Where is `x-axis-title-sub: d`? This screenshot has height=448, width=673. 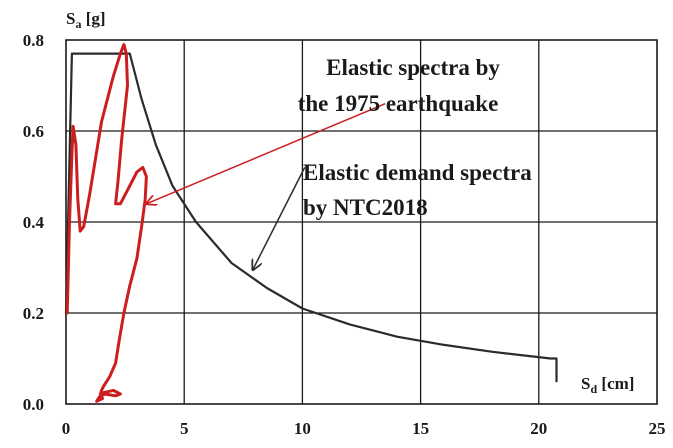
x-axis-title-sub: d is located at coordinates (593, 389).